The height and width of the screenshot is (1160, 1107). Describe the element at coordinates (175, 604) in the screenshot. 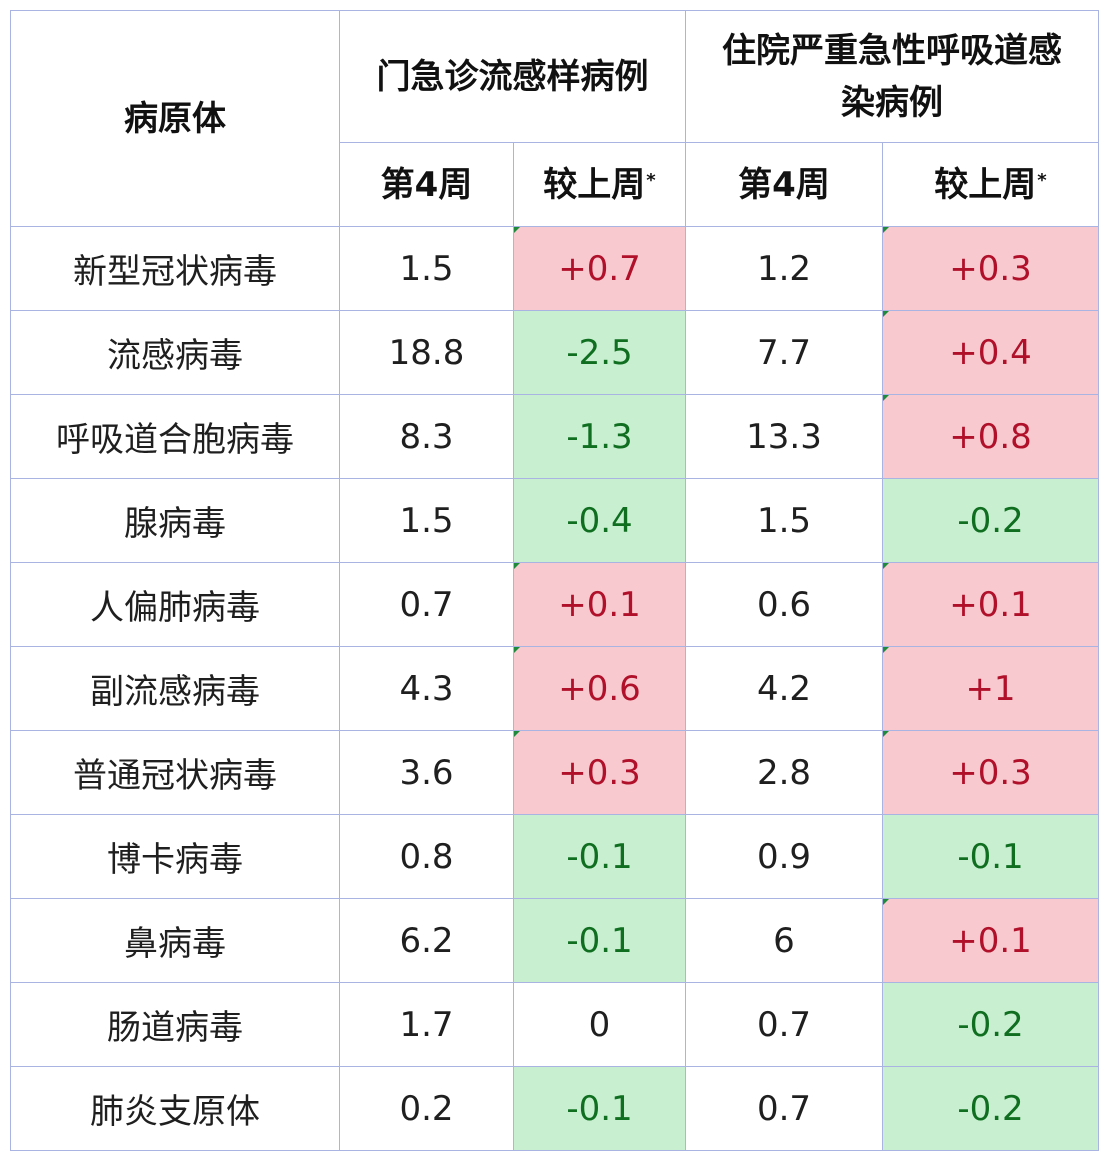

I see `pathogen-name-cell: 人偏肺病毒` at that location.